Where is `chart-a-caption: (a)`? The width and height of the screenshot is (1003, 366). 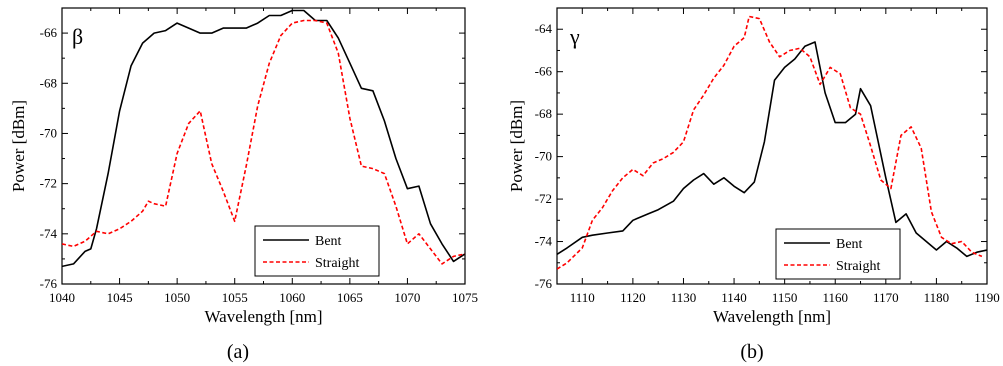 chart-a-caption: (a) is located at coordinates (238, 352).